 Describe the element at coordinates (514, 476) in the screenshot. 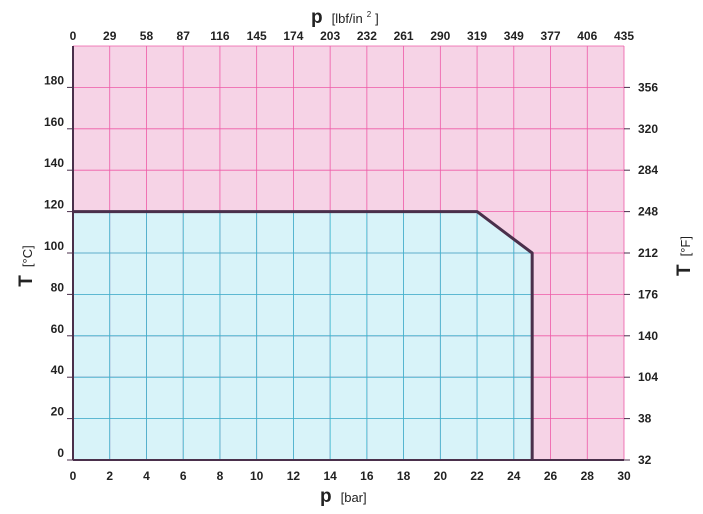

I see `x-bottom-tick-label: 24` at that location.